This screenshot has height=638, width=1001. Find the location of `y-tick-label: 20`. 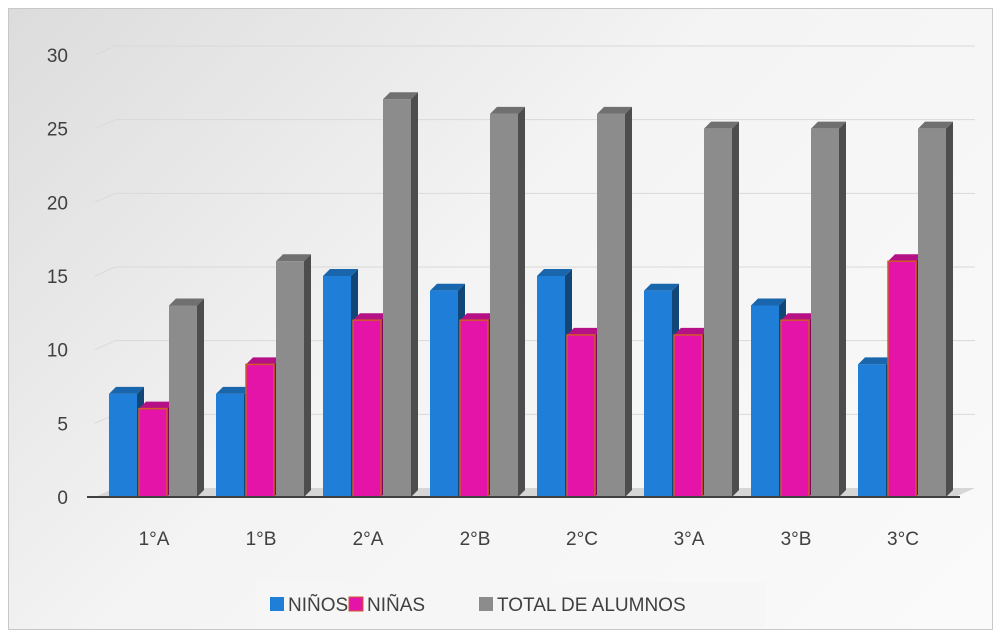

y-tick-label: 20 is located at coordinates (57, 203).